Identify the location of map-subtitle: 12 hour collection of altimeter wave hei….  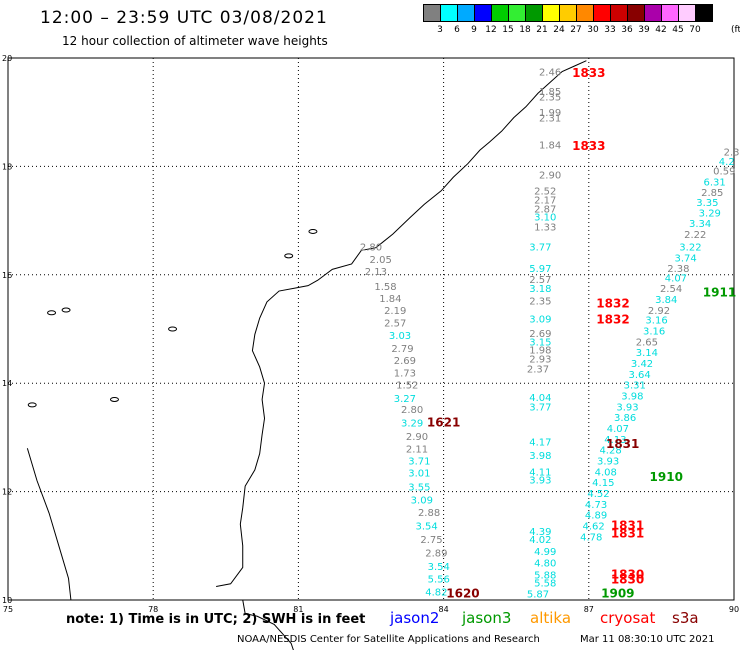
(195, 41).